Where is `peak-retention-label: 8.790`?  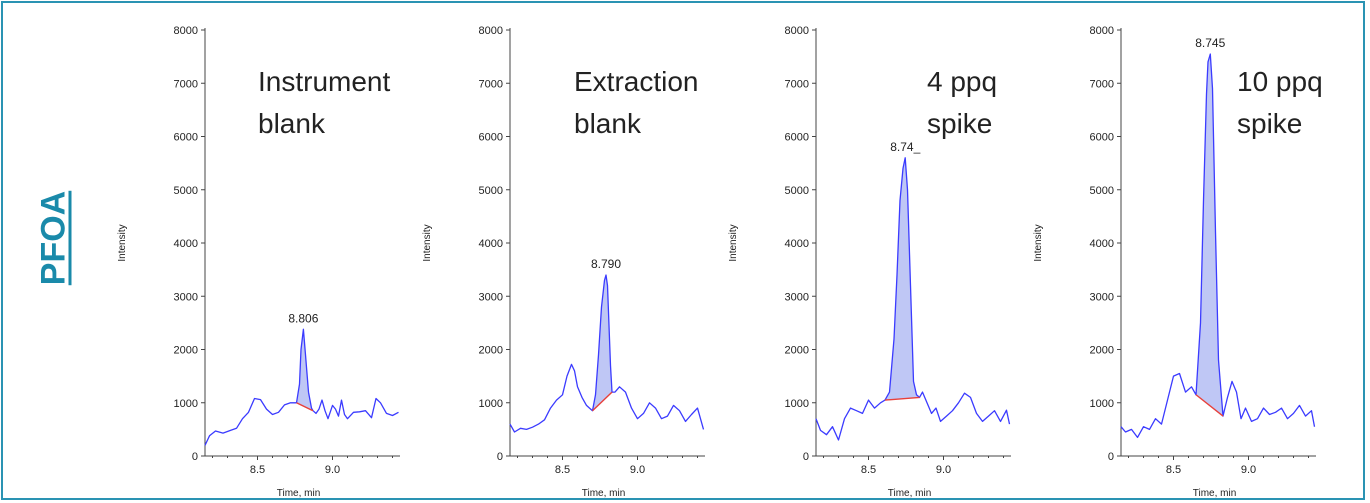 peak-retention-label: 8.790 is located at coordinates (606, 264).